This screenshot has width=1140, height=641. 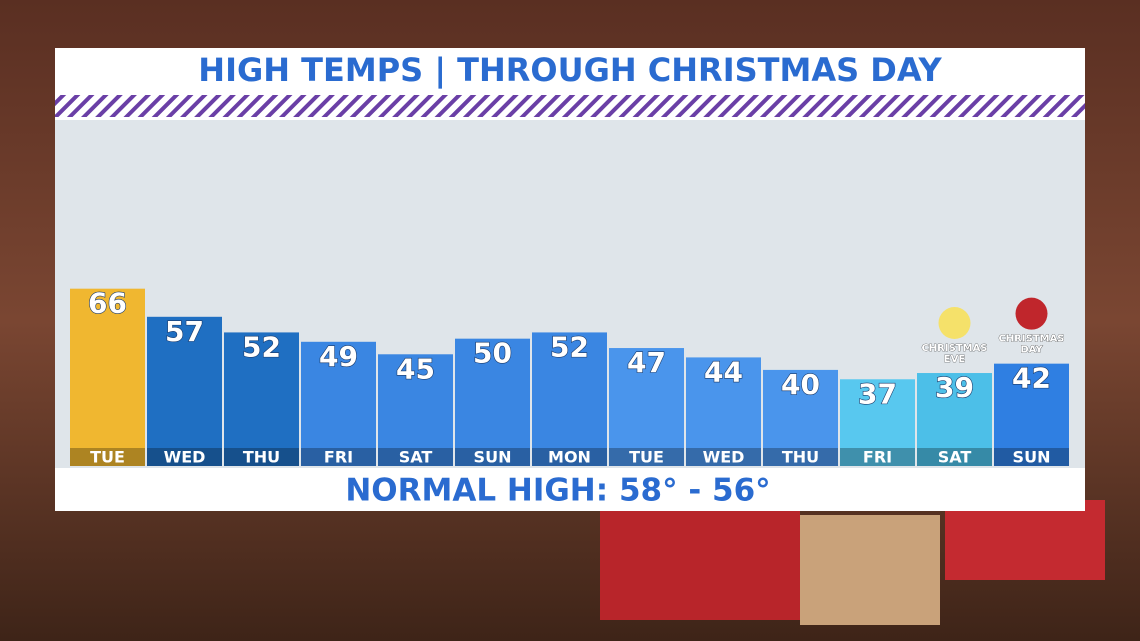 What do you see at coordinates (954, 354) in the screenshot?
I see `annotation: CHRISTMAS EVE` at bounding box center [954, 354].